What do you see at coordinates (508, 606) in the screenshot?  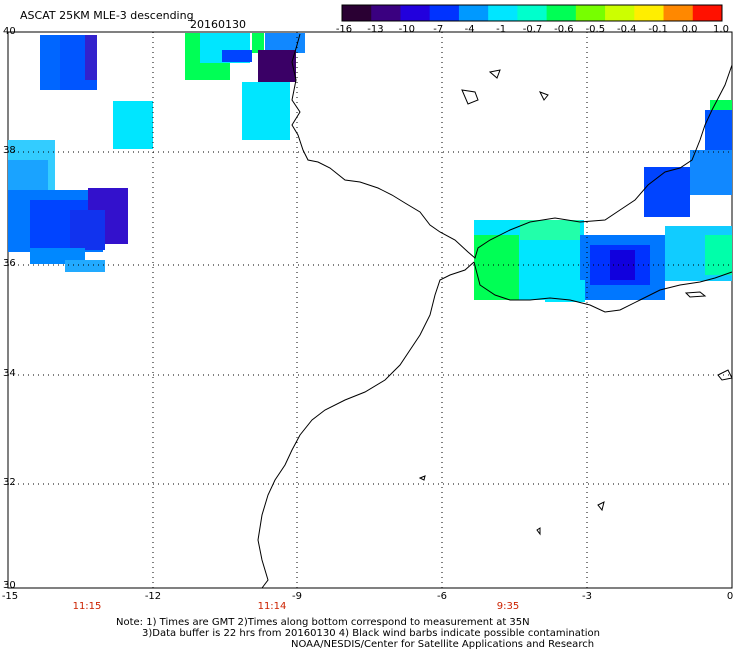 I see `time-label-3: 9:35` at bounding box center [508, 606].